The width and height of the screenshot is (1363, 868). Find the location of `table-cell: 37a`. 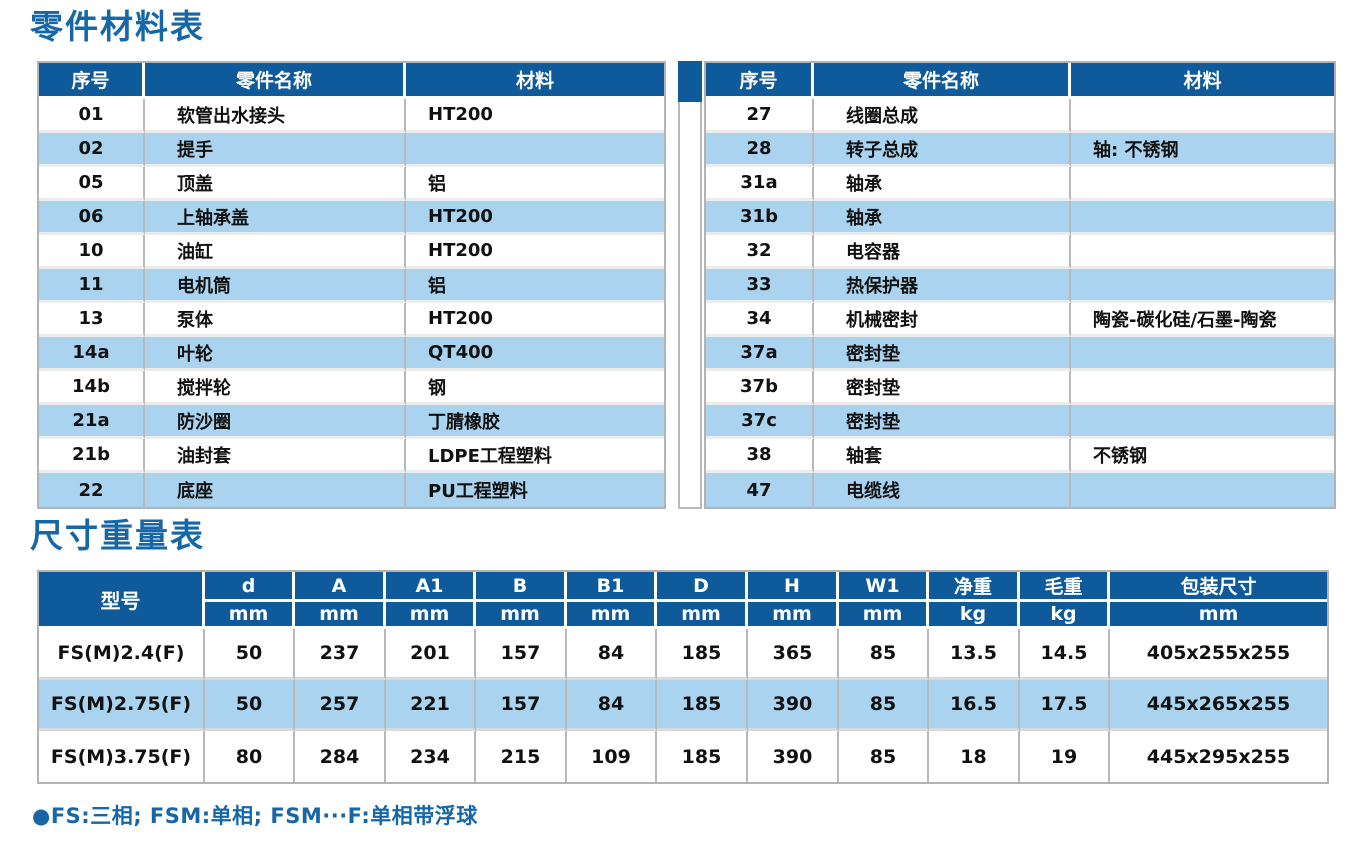

table-cell: 37a is located at coordinates (760, 354).